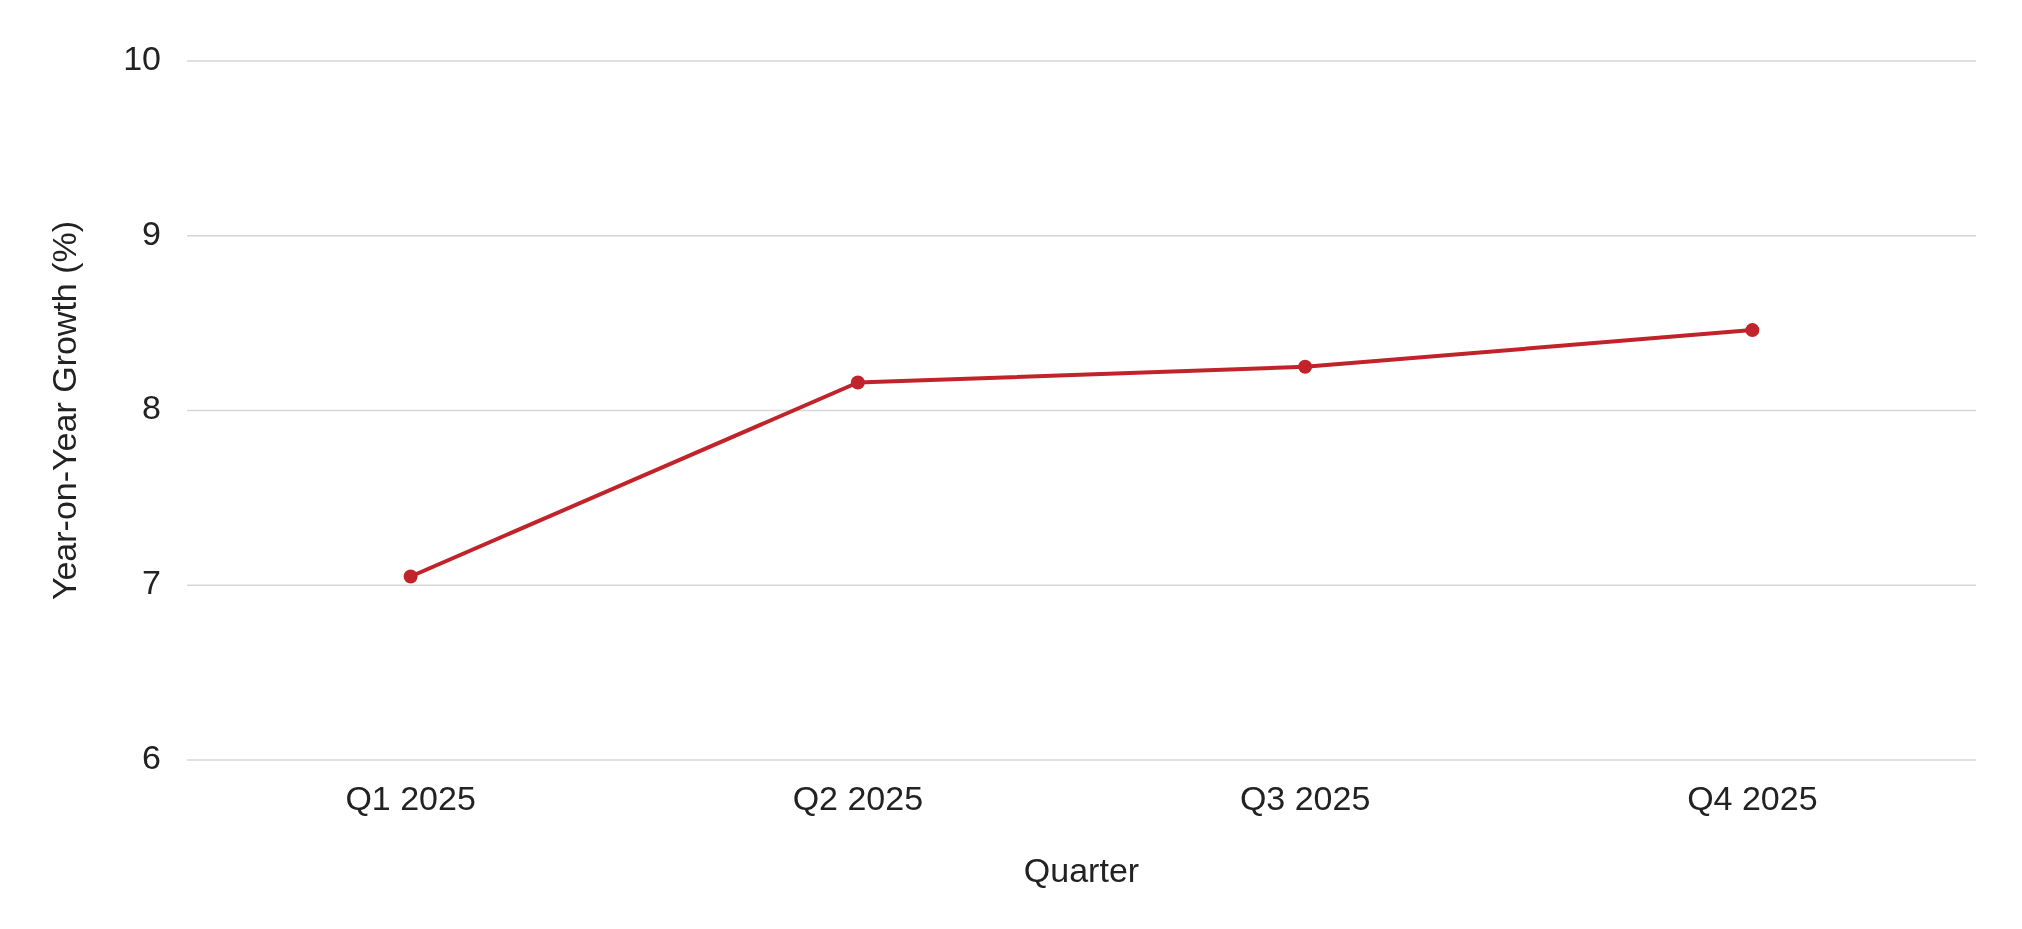  I want to click on x-axis-title: Quarter, so click(1081, 870).